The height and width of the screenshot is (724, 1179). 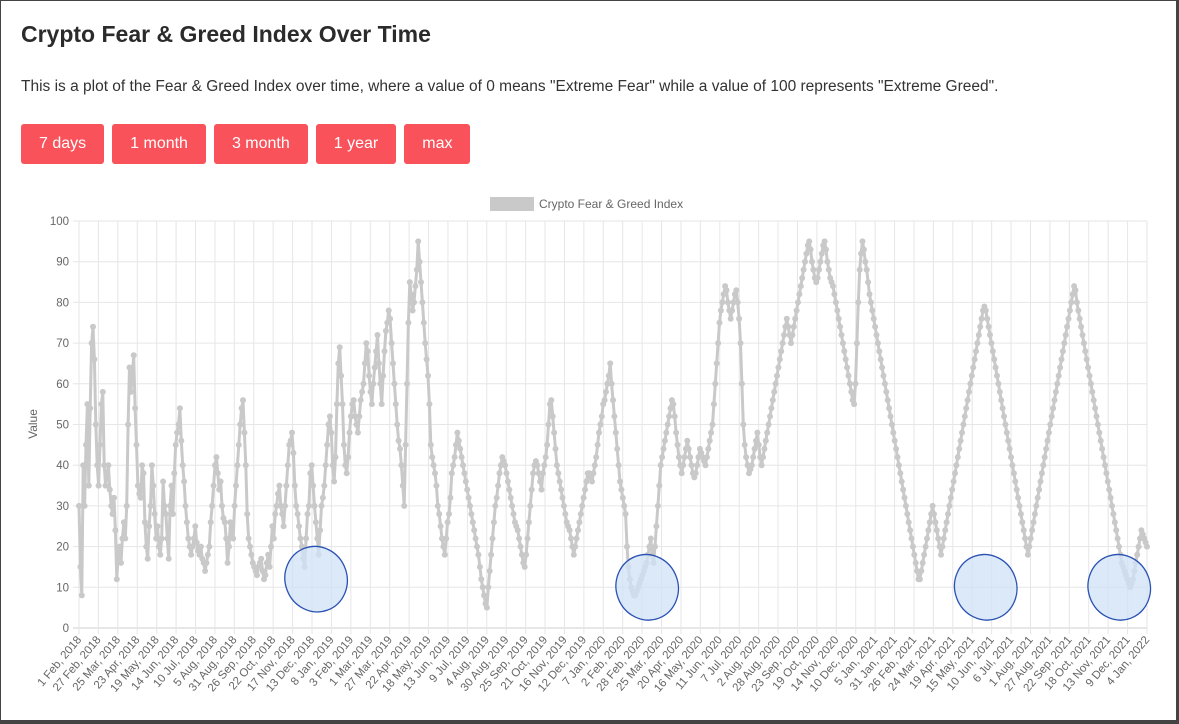 What do you see at coordinates (356, 144) in the screenshot?
I see `range-1-year-button: 1 year` at bounding box center [356, 144].